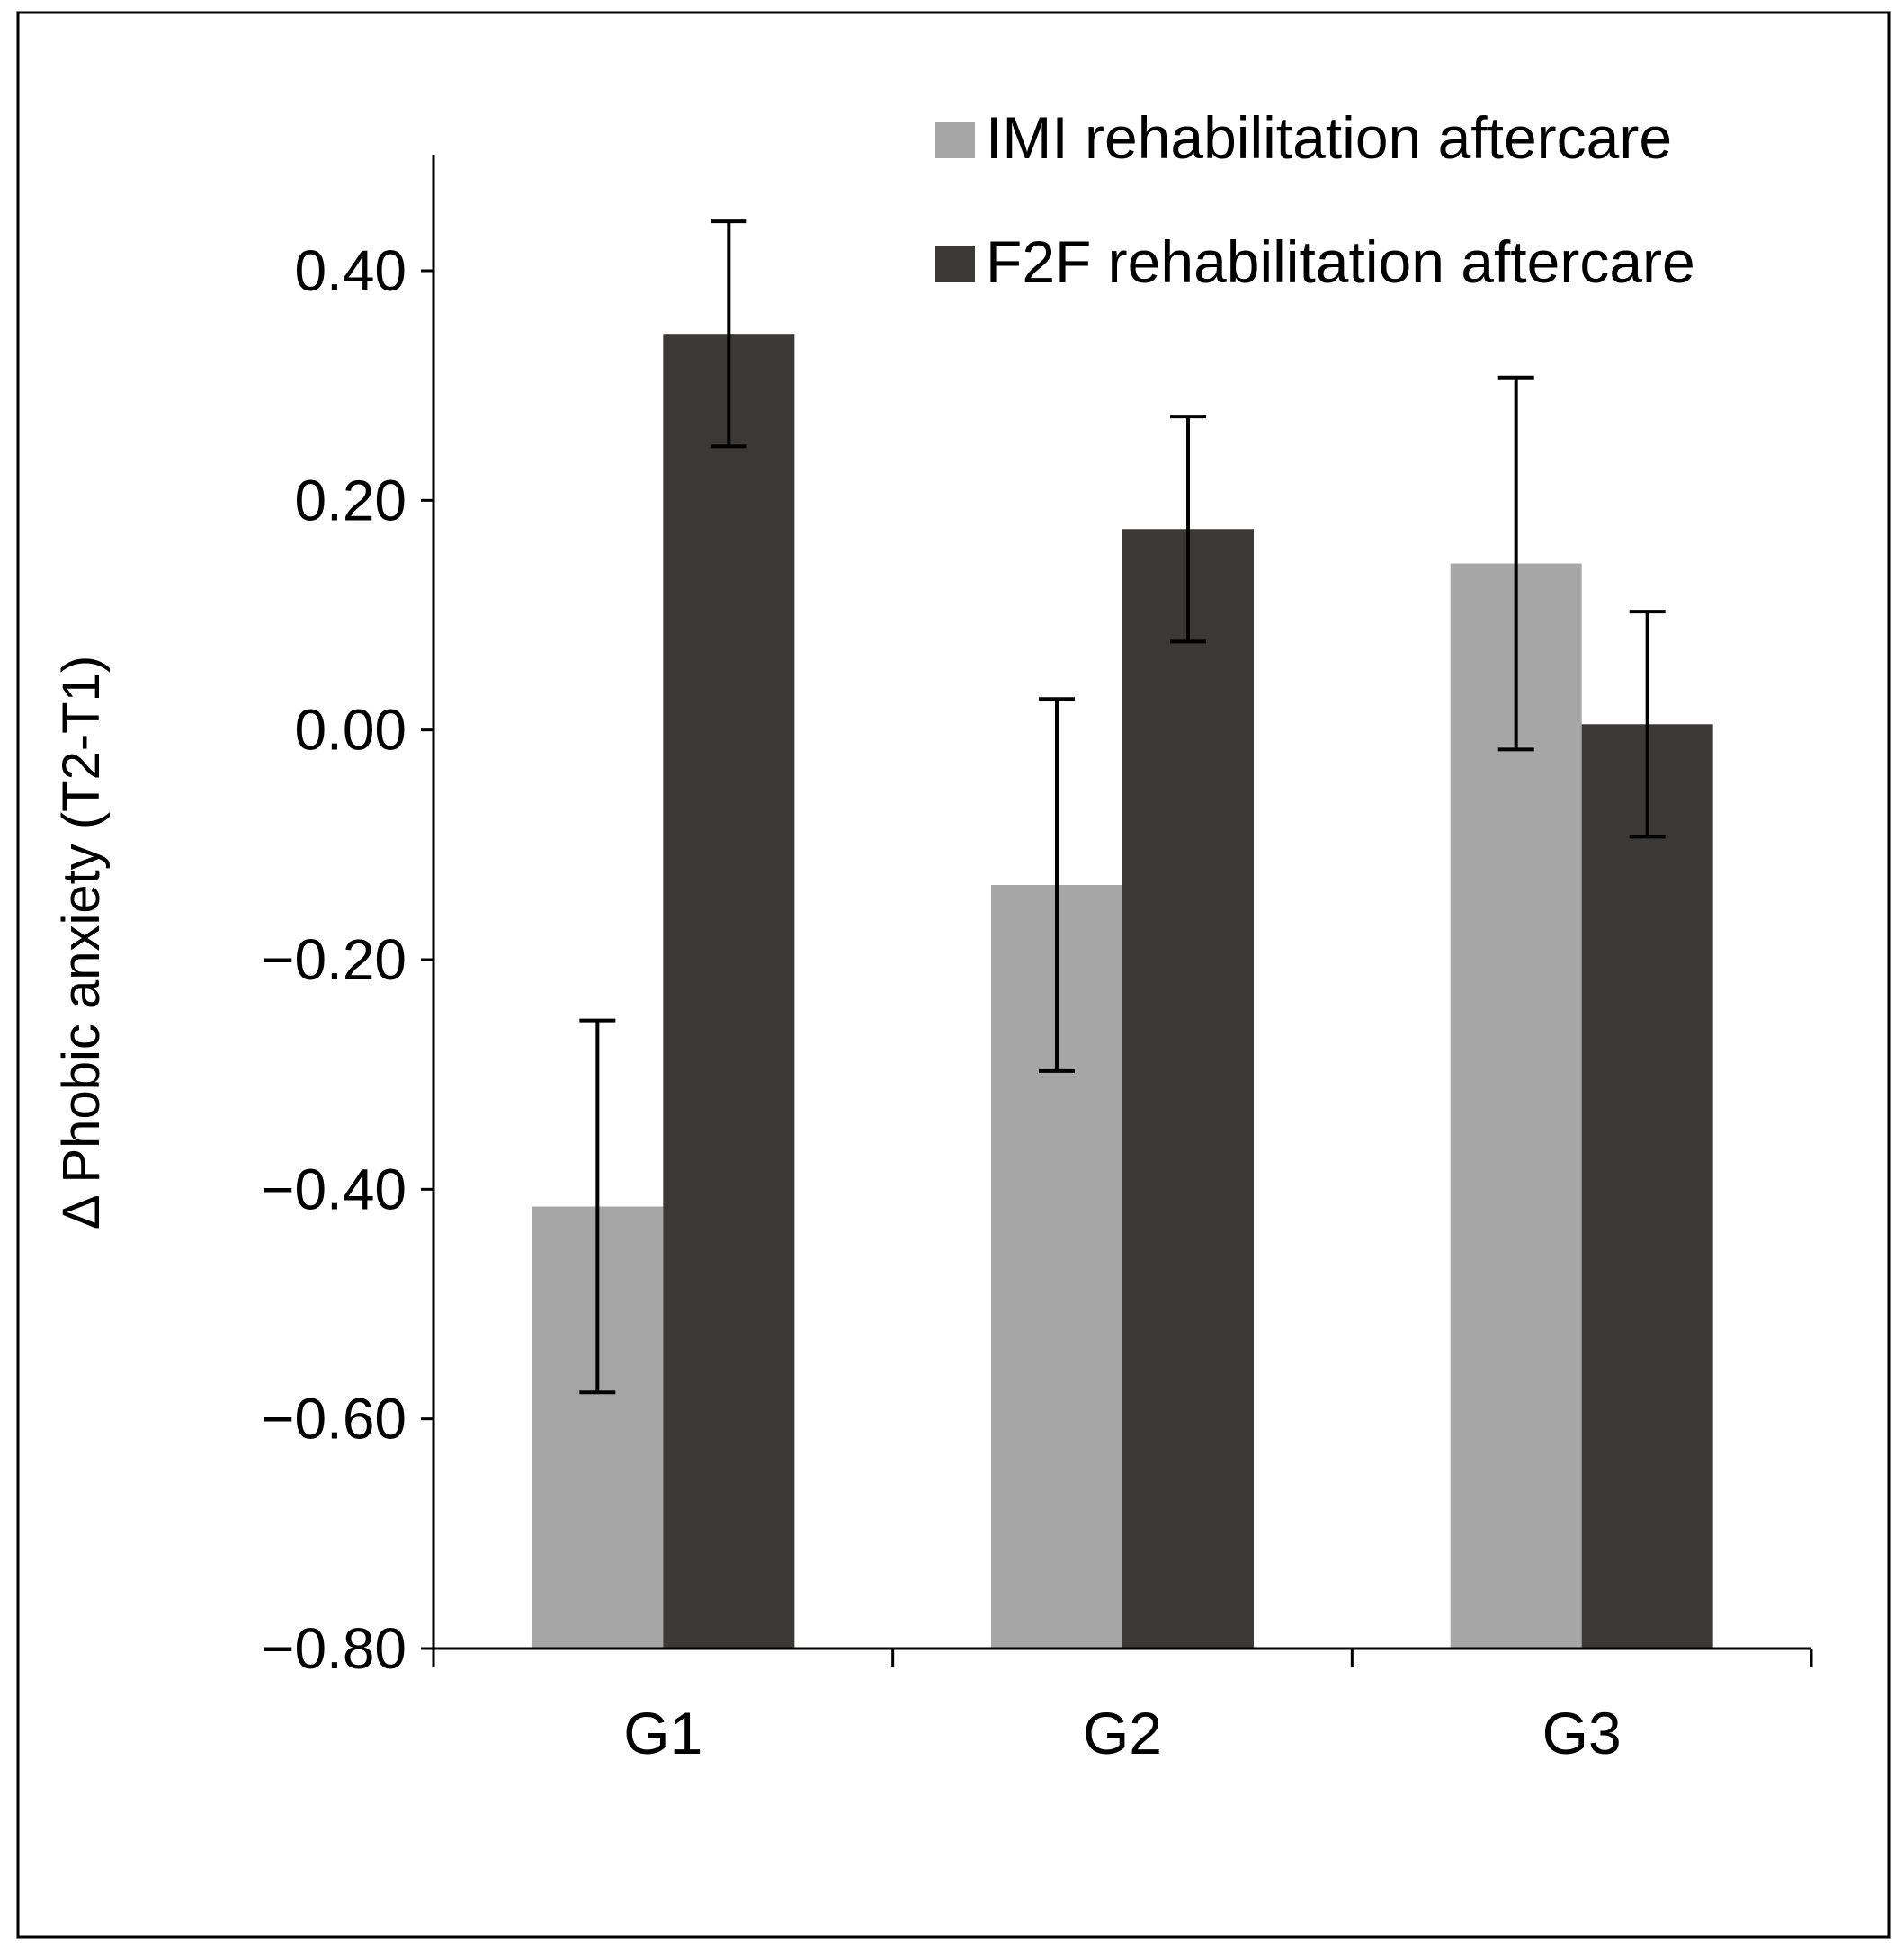  What do you see at coordinates (955, 264) in the screenshot?
I see `legend-swatch-f2f` at bounding box center [955, 264].